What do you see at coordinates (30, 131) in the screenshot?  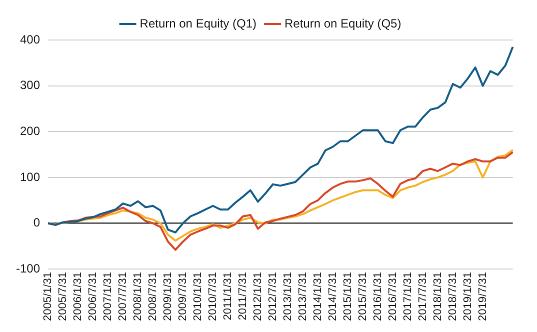 I see `y-tick-label: 200` at bounding box center [30, 131].